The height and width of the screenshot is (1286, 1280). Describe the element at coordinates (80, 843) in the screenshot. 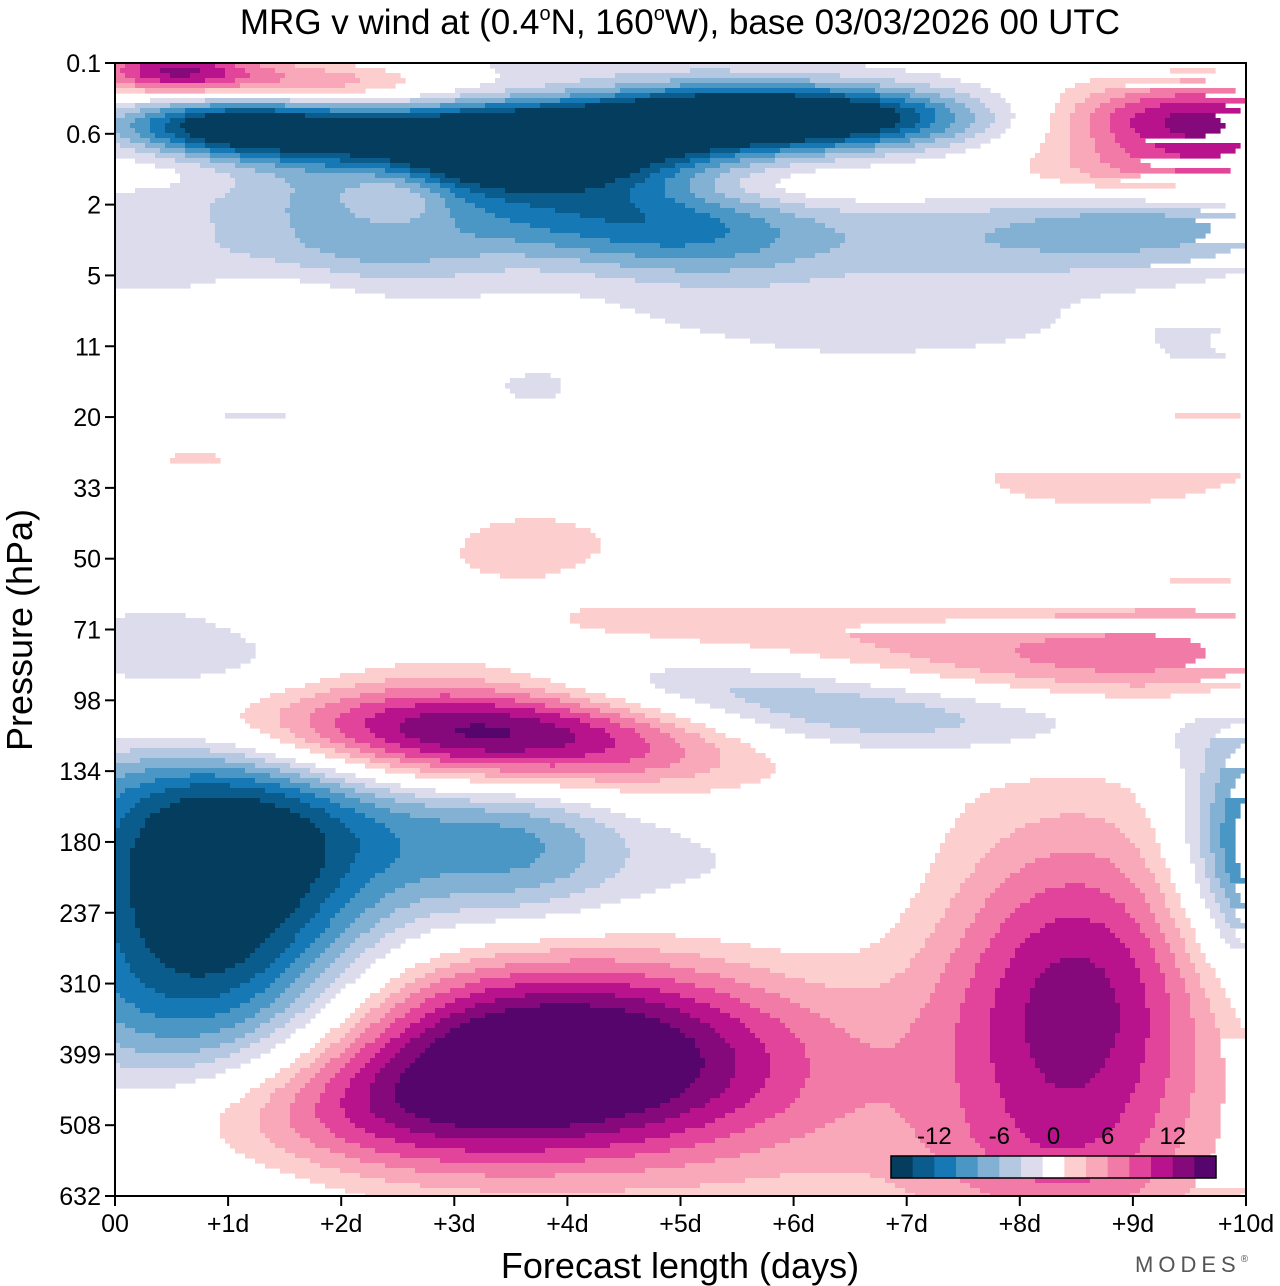

I see `y-tick-label: 180` at that location.